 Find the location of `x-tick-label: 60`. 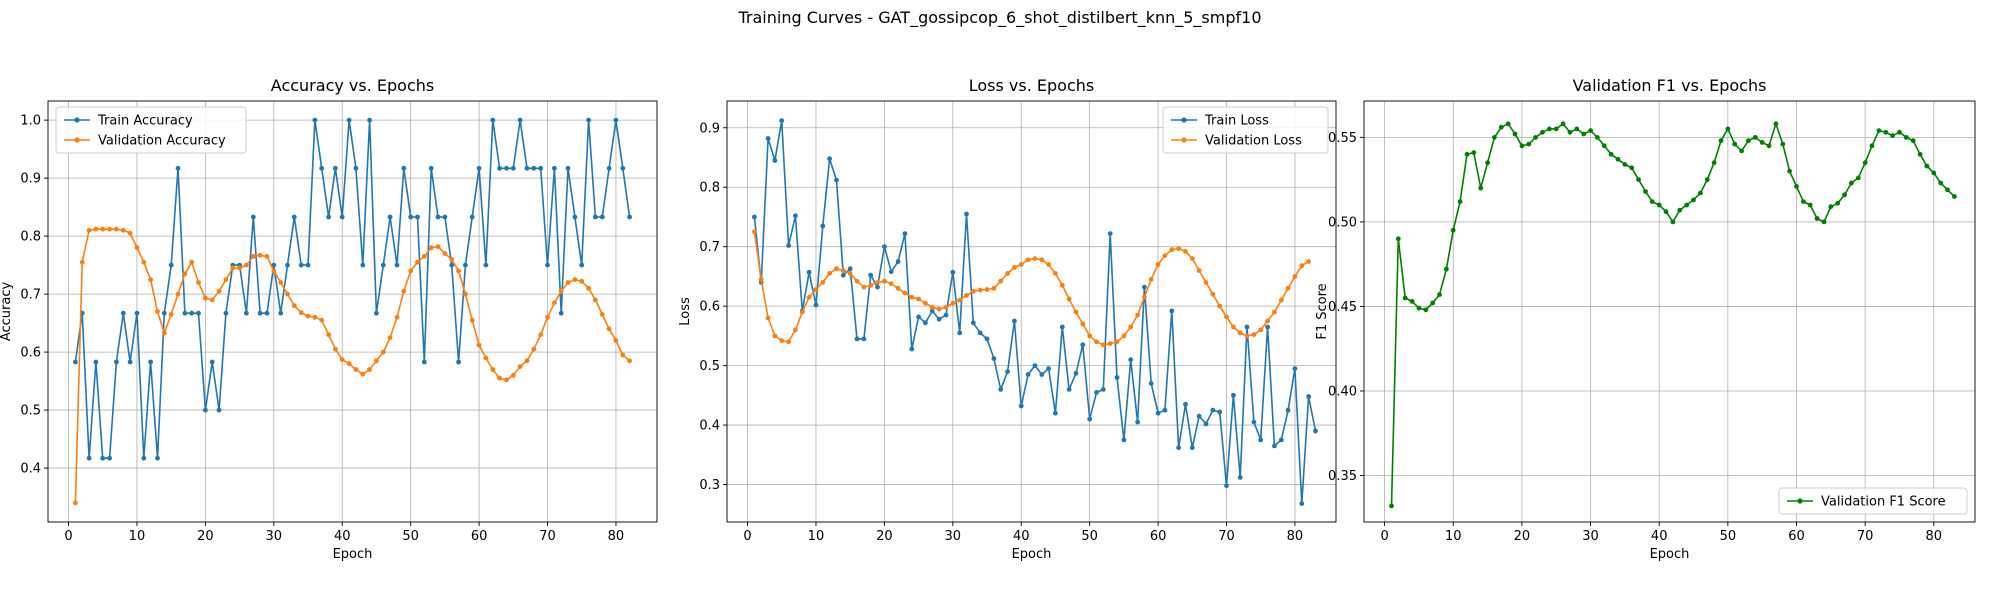

x-tick-label: 60 is located at coordinates (1796, 536).